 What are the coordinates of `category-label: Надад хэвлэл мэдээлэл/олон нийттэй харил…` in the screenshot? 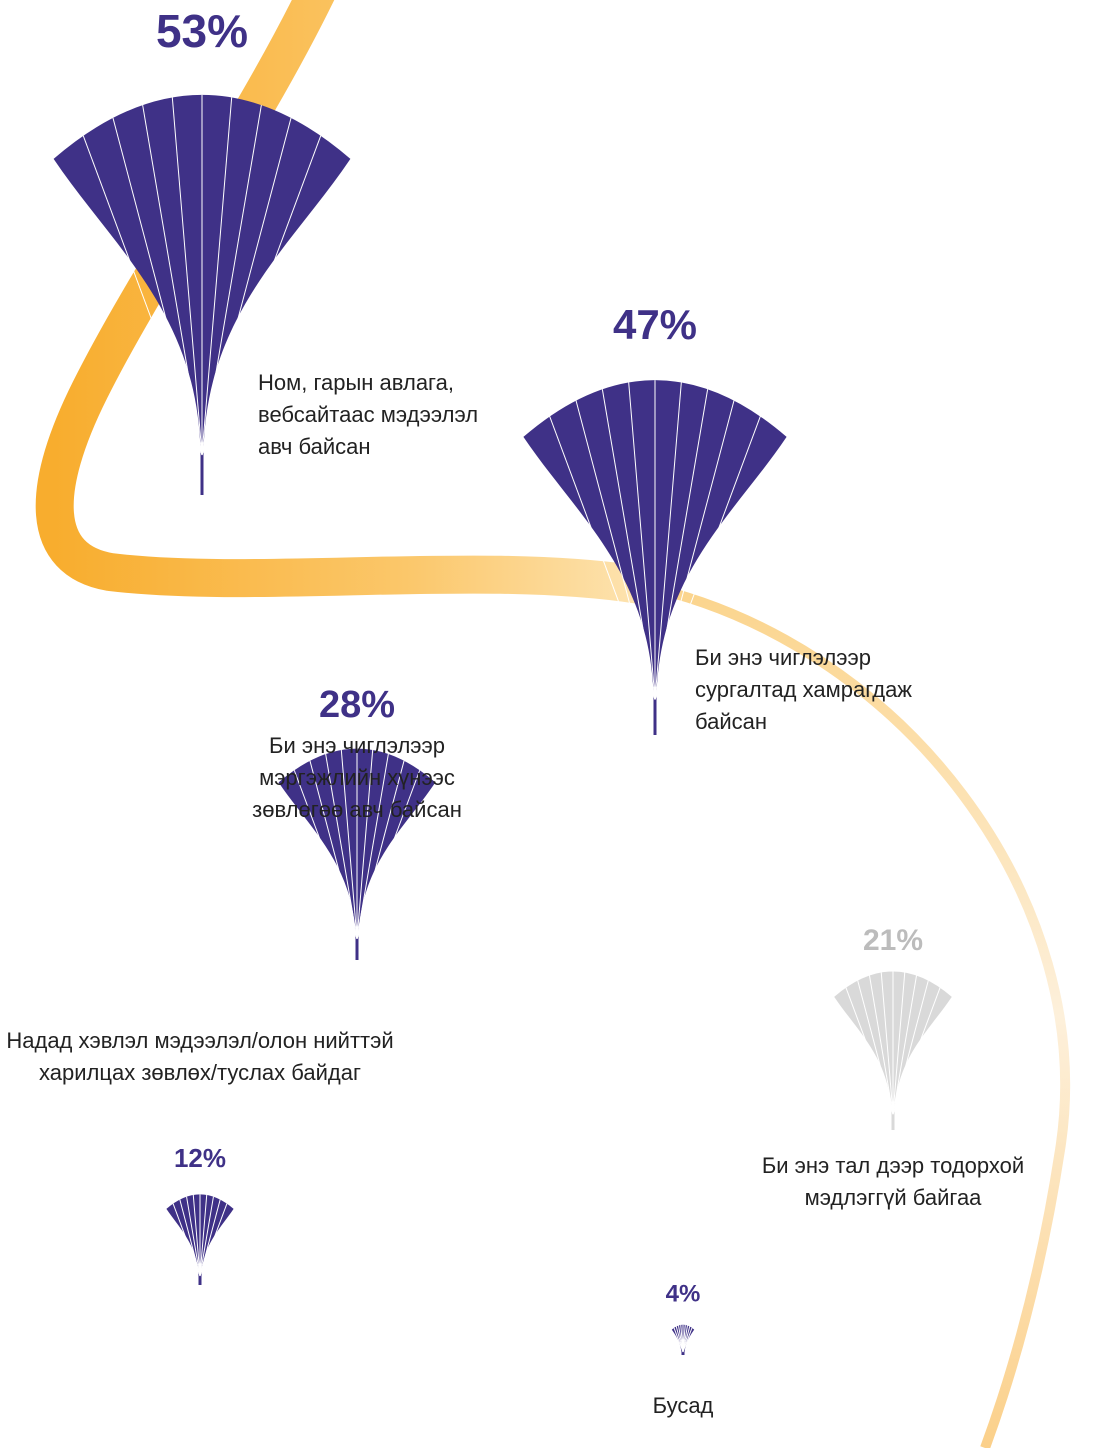 It's located at (200, 1056).